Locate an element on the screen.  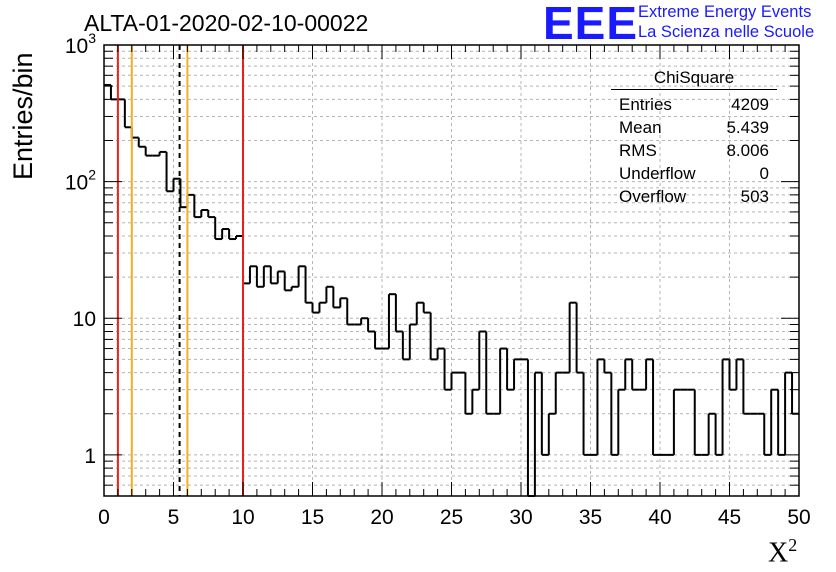
x-tick-label: 40 is located at coordinates (659, 517).